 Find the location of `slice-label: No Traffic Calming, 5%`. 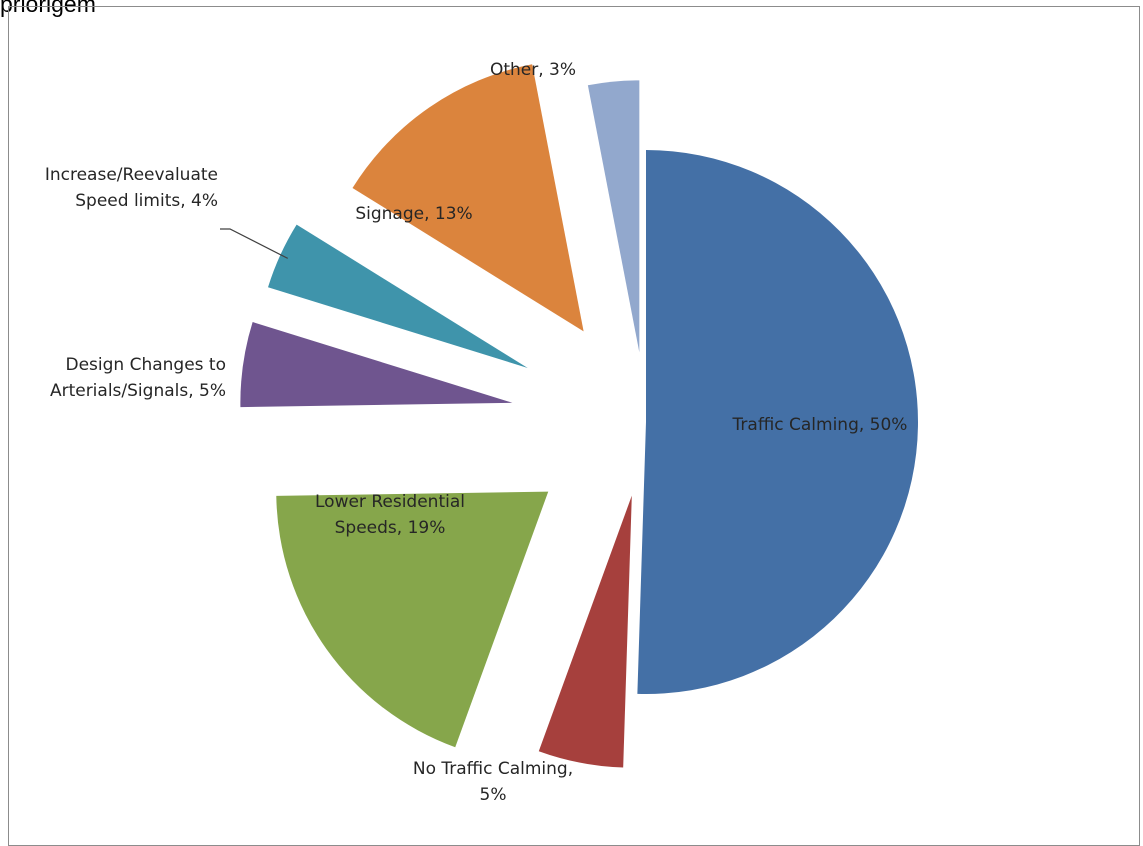

slice-label: No Traffic Calming, 5% is located at coordinates (493, 782).